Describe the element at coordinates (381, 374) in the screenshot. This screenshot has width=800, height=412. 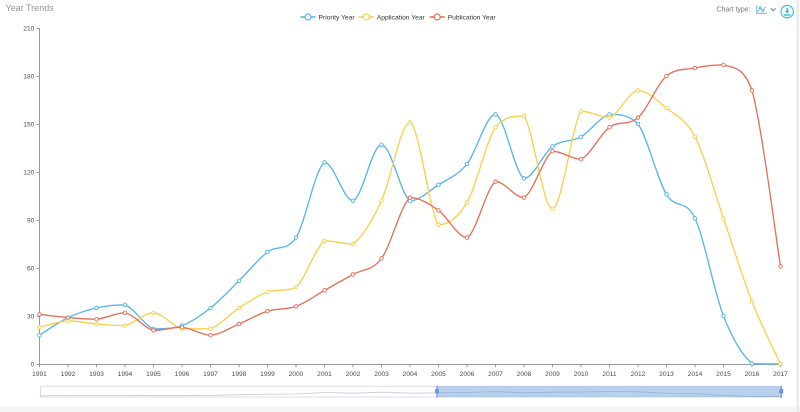
I see `svg-text: 2003` at that location.